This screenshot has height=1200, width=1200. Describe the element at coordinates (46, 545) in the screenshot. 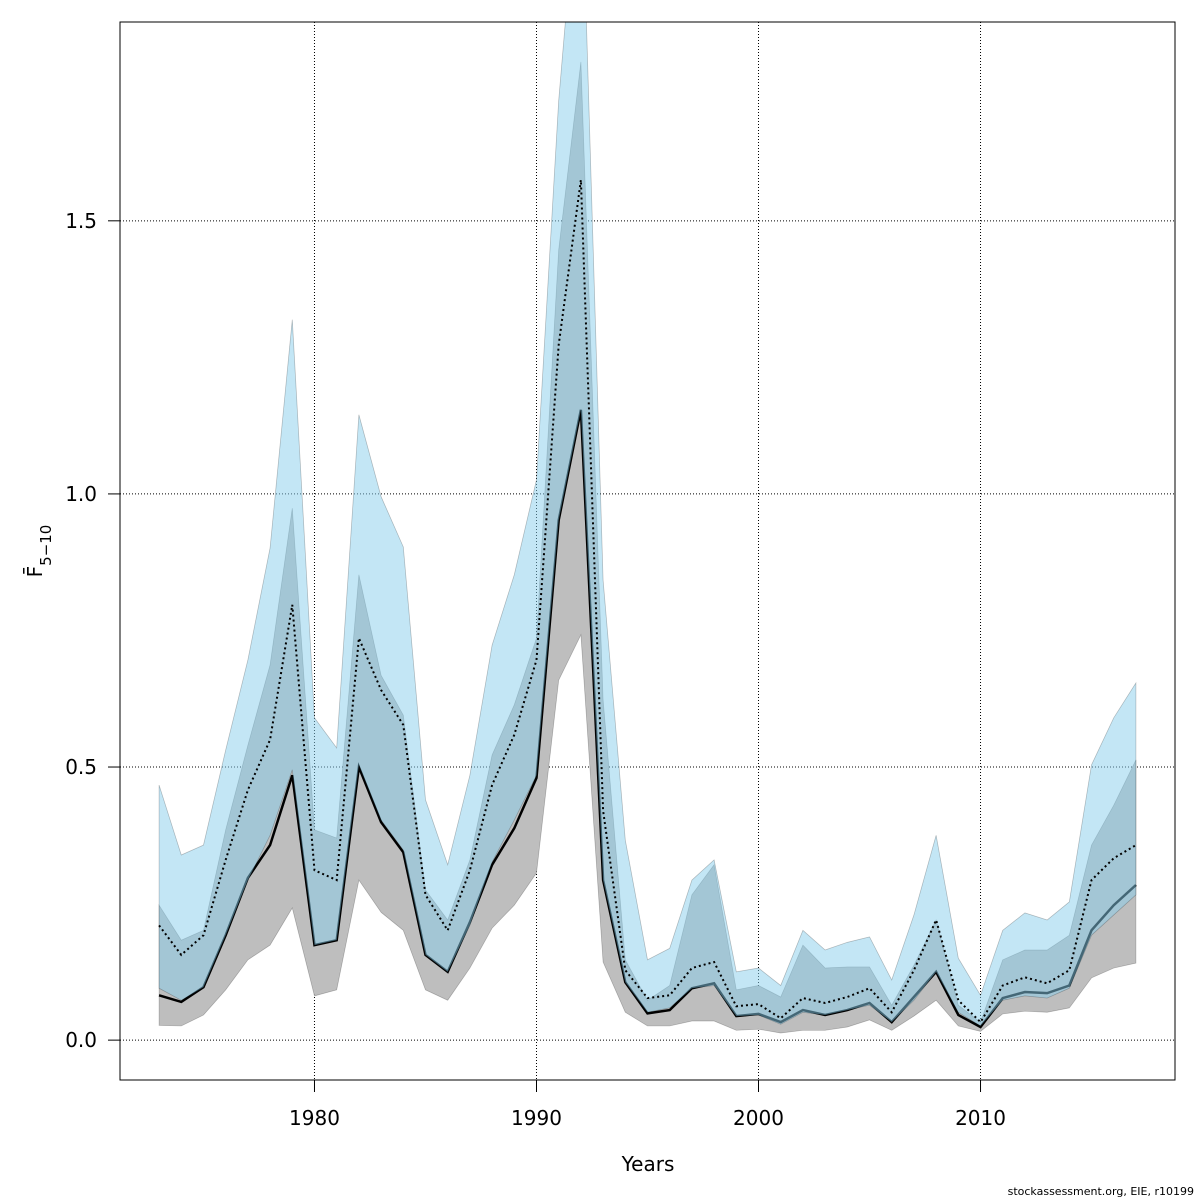

I see `y-axis-label-sub: 5−10` at that location.